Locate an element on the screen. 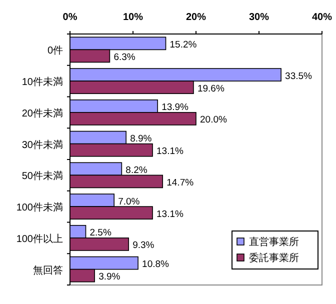  data-label: 20.0% is located at coordinates (214, 120).